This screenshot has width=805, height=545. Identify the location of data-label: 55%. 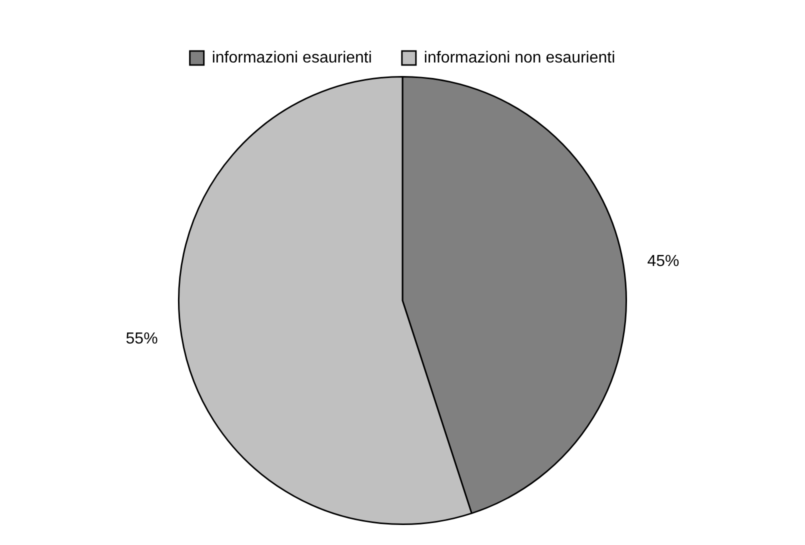
(142, 339).